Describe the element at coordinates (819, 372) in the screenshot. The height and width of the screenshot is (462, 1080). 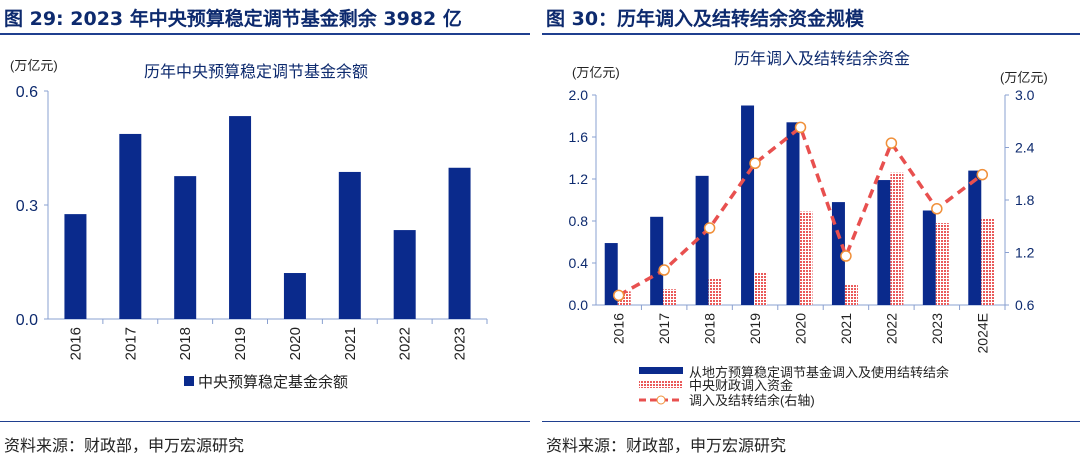
I see `legend-label: 从地方预算稳定调节基金调入及使用结转结余` at that location.